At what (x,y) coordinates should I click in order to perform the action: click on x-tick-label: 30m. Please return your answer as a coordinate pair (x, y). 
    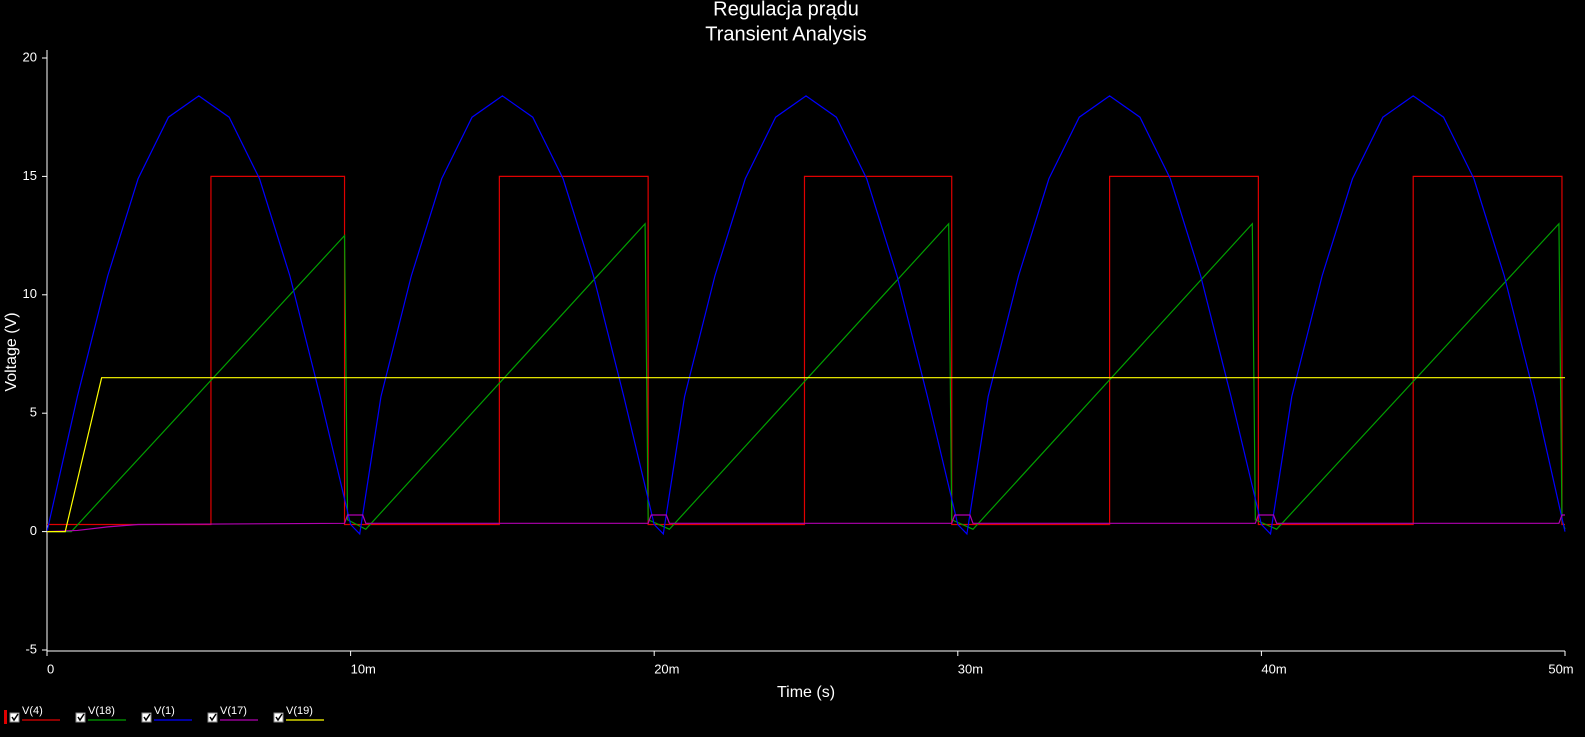
    Looking at the image, I should click on (970, 668).